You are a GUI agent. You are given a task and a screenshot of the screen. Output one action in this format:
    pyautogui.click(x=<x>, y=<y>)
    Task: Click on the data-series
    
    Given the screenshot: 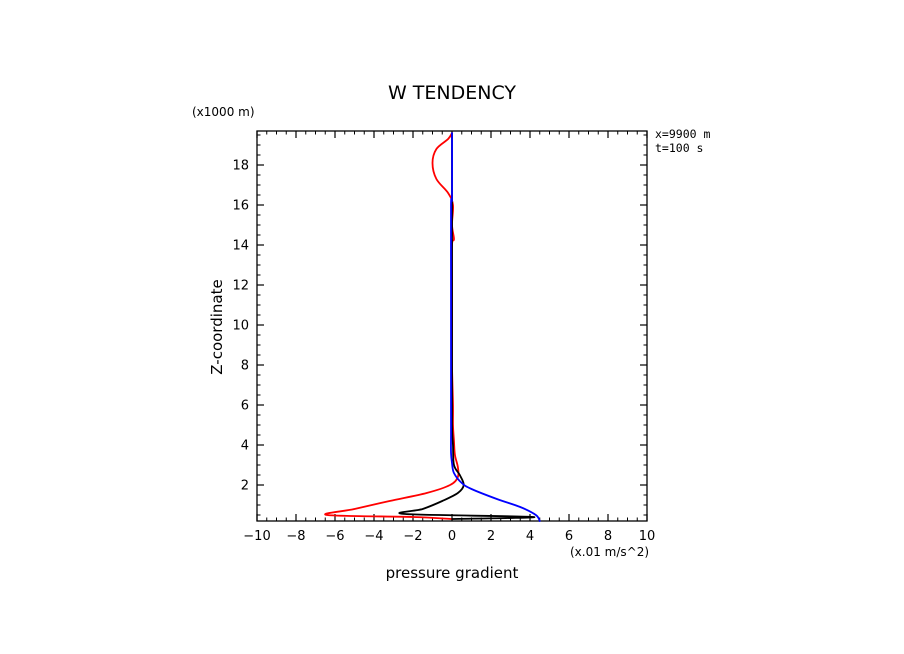 What is the action you would take?
    pyautogui.click(x=432, y=327)
    